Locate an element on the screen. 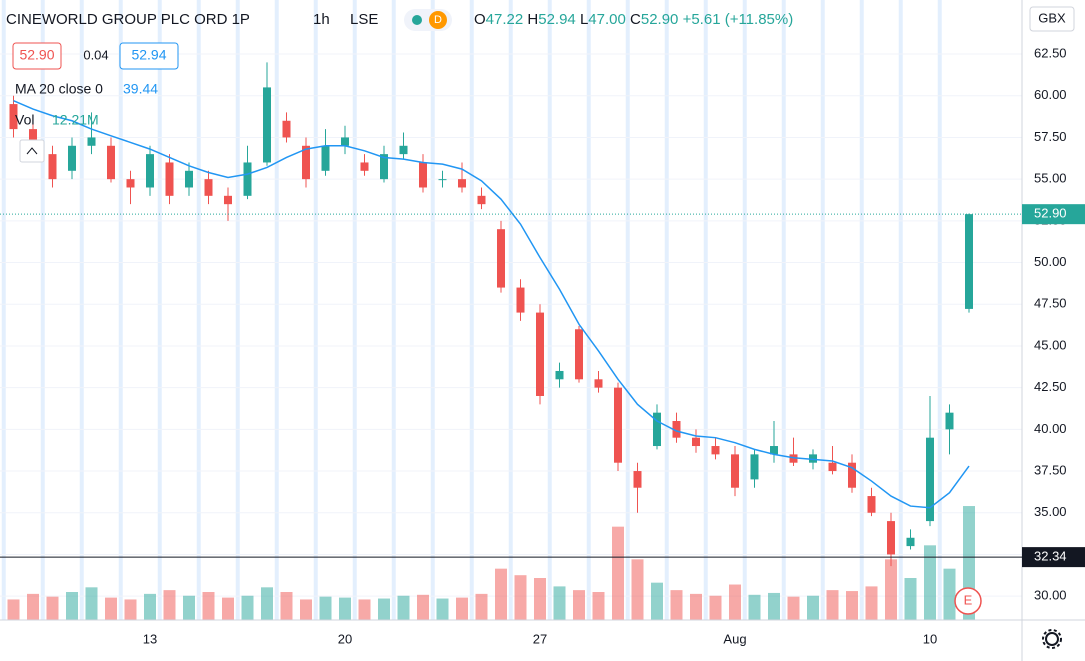 The image size is (1085, 661). hline-tag is located at coordinates (1053, 557).